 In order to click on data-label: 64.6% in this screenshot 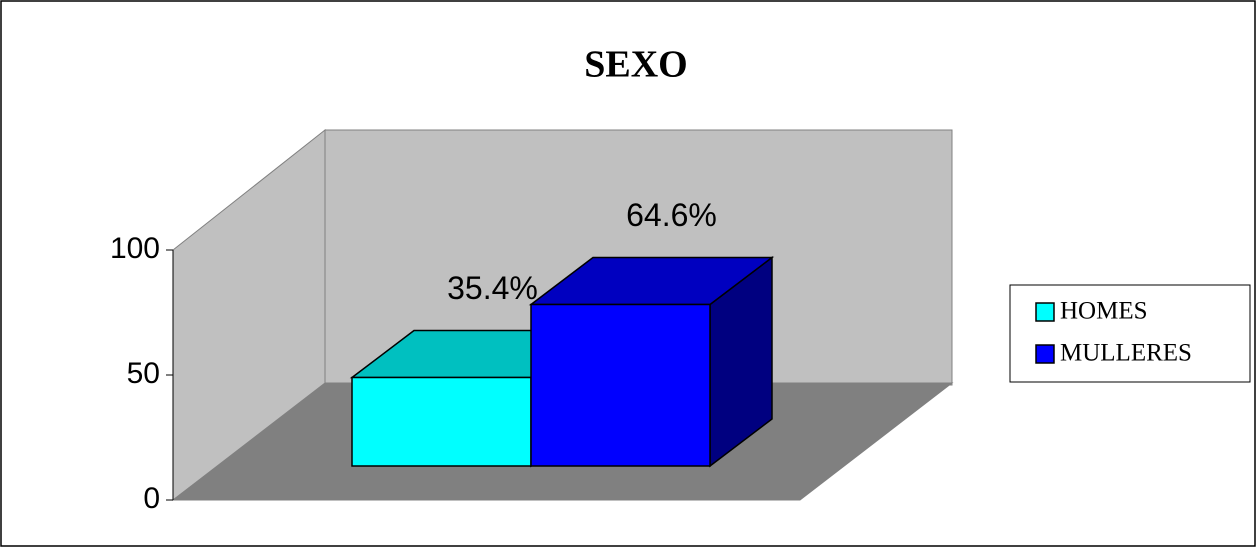, I will do `click(671, 215)`.